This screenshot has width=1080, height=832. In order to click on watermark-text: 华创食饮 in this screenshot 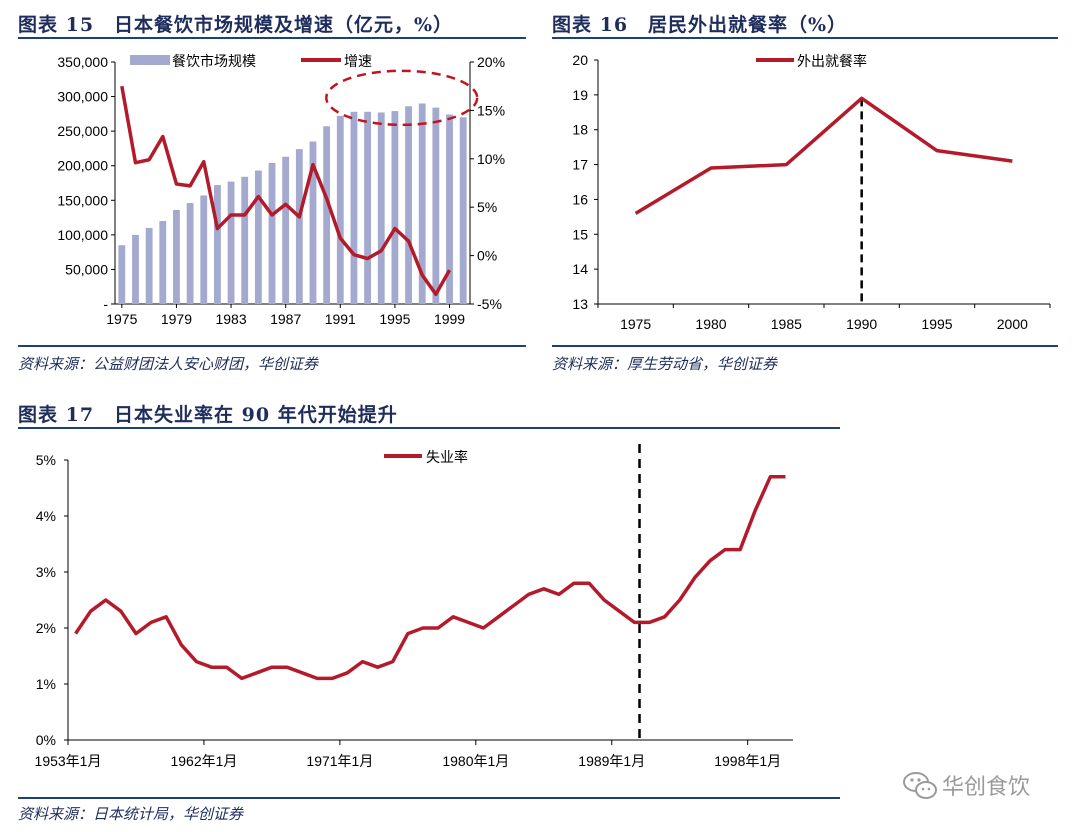, I will do `click(986, 786)`.